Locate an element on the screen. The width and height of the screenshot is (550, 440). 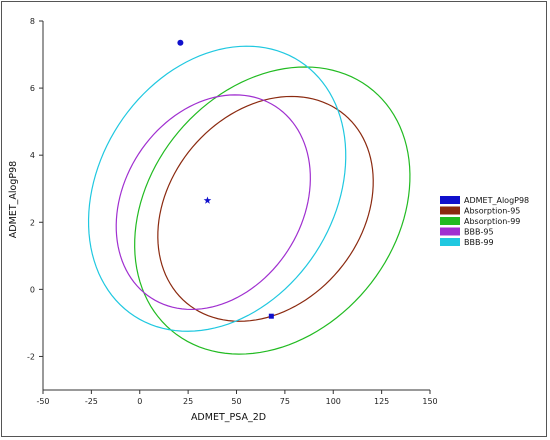
x-tick-label: 125 is located at coordinates (381, 401).